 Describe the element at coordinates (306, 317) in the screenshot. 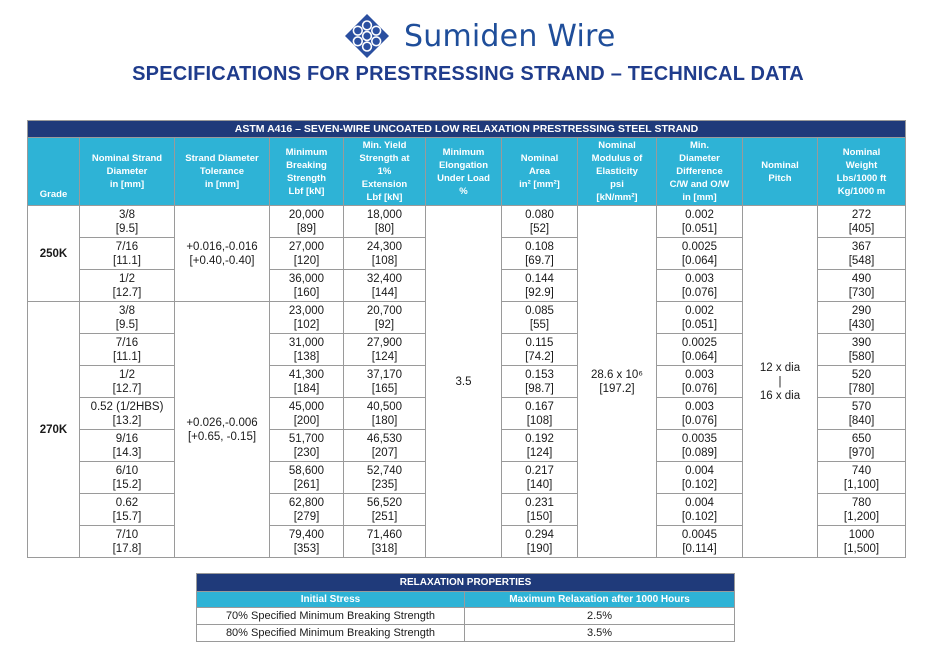

I see `breaking-strength-cell: 23,000 [102]` at that location.